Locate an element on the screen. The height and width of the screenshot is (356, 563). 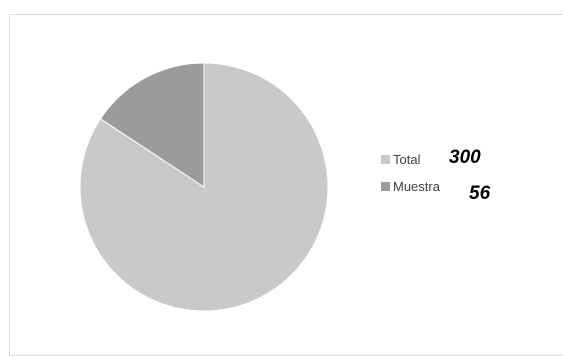
pie-slice-muestra is located at coordinates (152, 125).